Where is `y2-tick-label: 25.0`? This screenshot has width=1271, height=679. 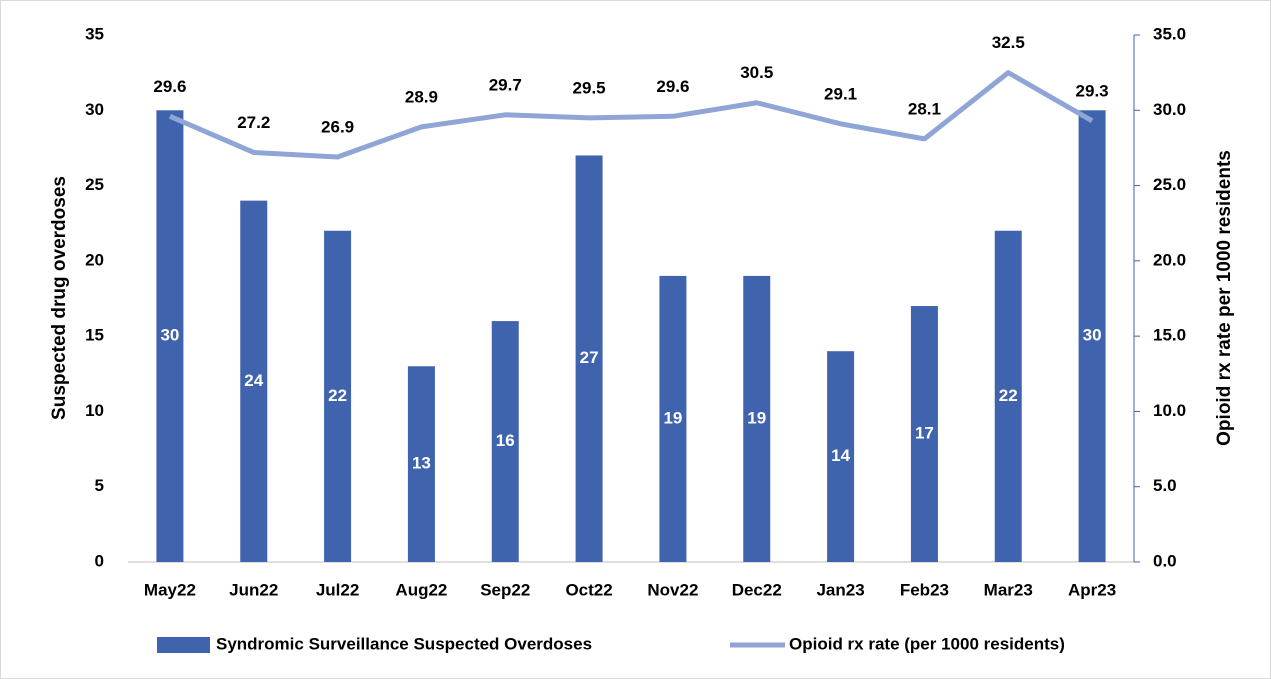
y2-tick-label: 25.0 is located at coordinates (1169, 184).